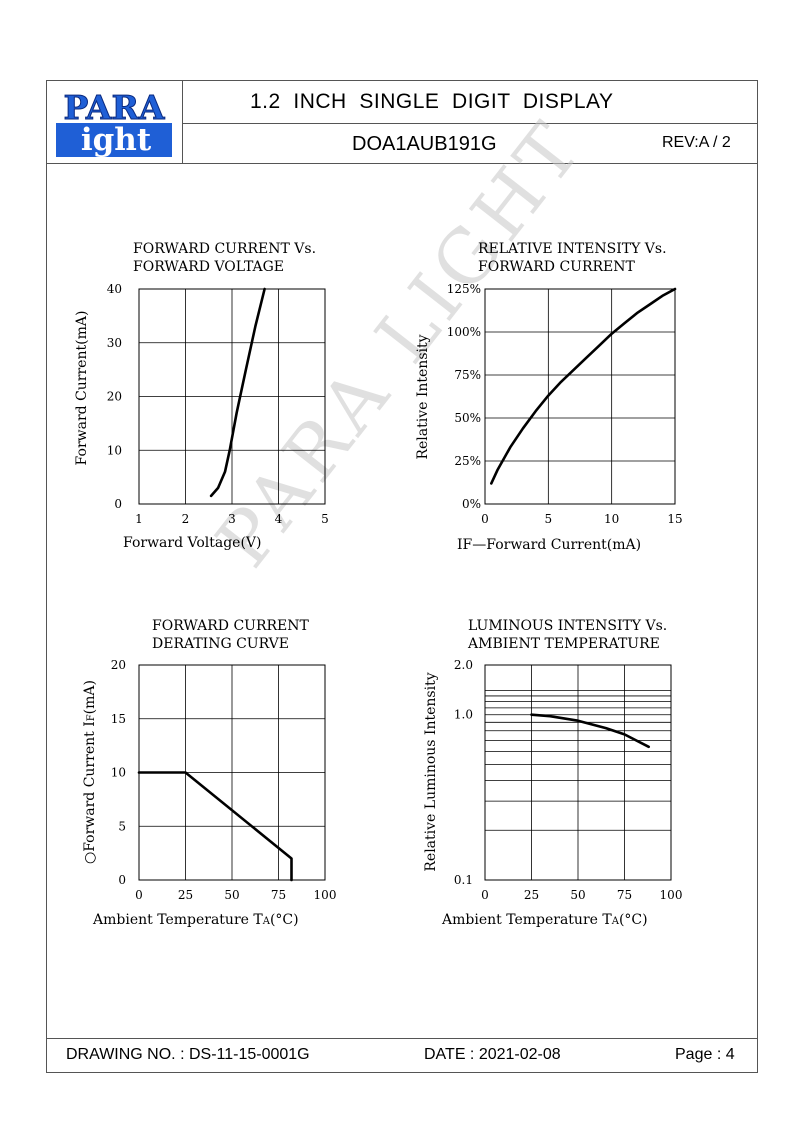  Describe the element at coordinates (467, 461) in the screenshot. I see `y-tick-label: 25%` at that location.